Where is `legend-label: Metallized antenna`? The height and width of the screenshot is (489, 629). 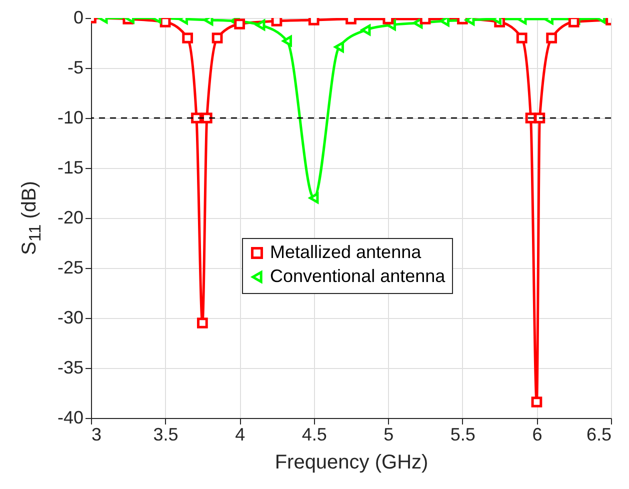 legend-label: Metallized antenna is located at coordinates (346, 252).